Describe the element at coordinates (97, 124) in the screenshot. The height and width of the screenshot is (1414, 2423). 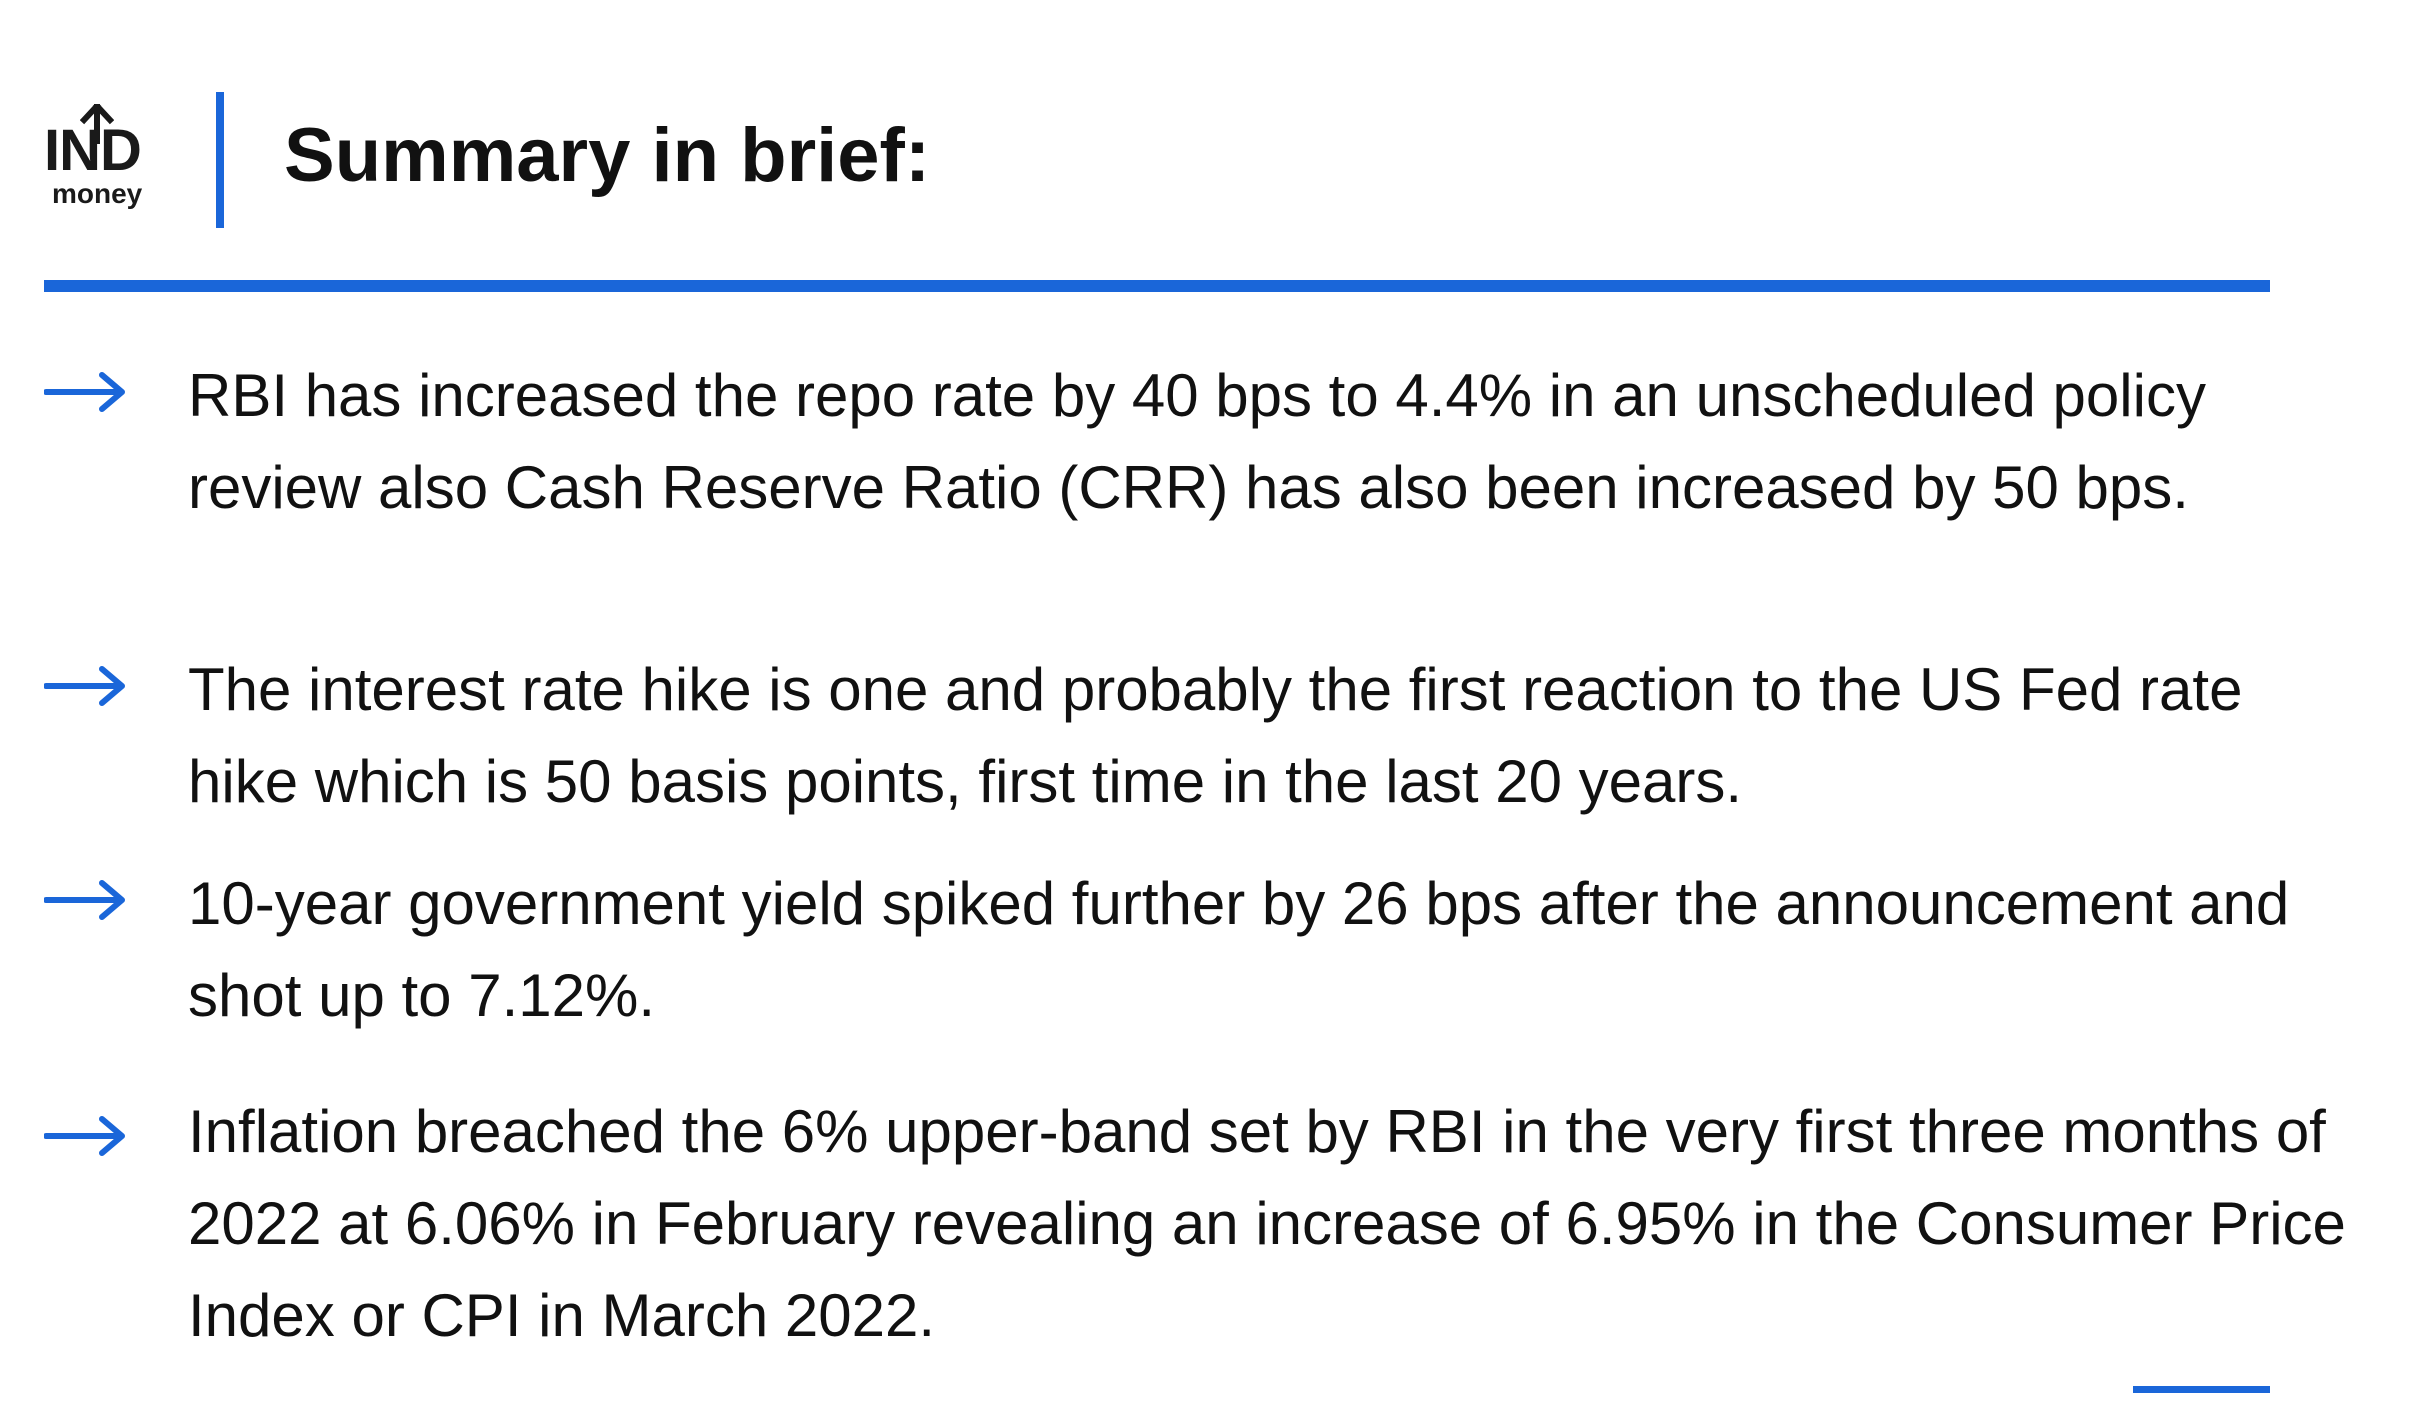
I see `logo-up-arrow-icon` at that location.